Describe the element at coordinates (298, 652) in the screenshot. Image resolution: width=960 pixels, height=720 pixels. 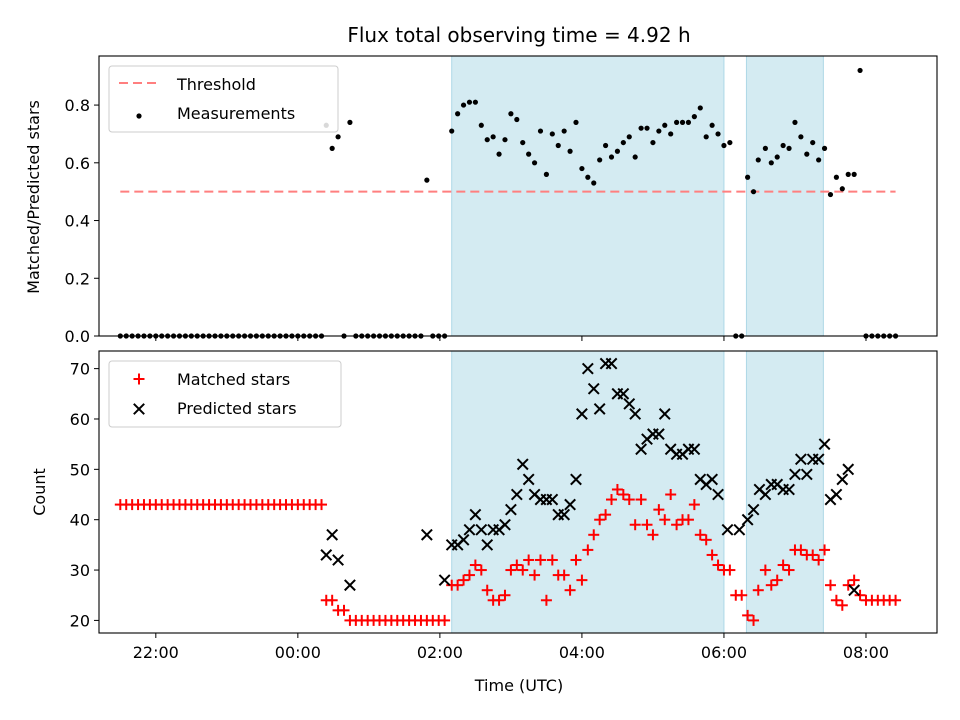
I see `x-tick-label: 00:00` at that location.